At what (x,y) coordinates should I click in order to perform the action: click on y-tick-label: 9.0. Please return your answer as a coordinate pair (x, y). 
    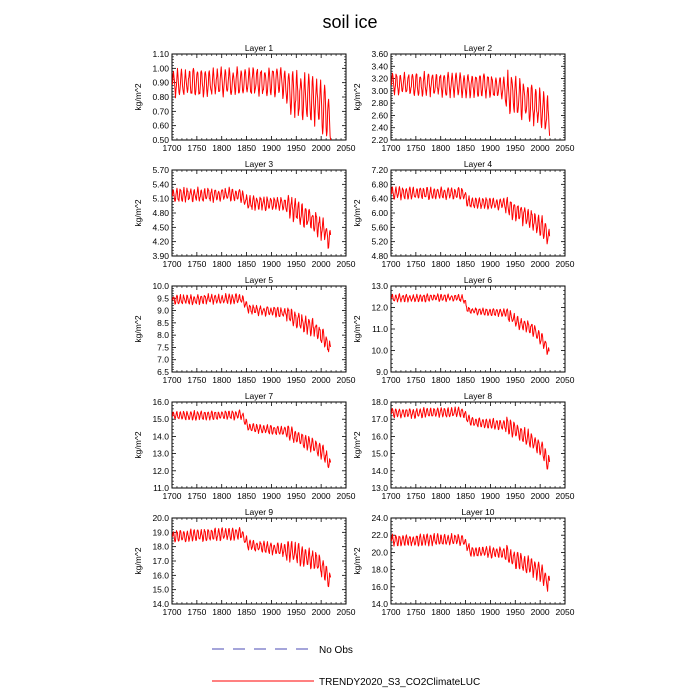
    Looking at the image, I should click on (163, 311).